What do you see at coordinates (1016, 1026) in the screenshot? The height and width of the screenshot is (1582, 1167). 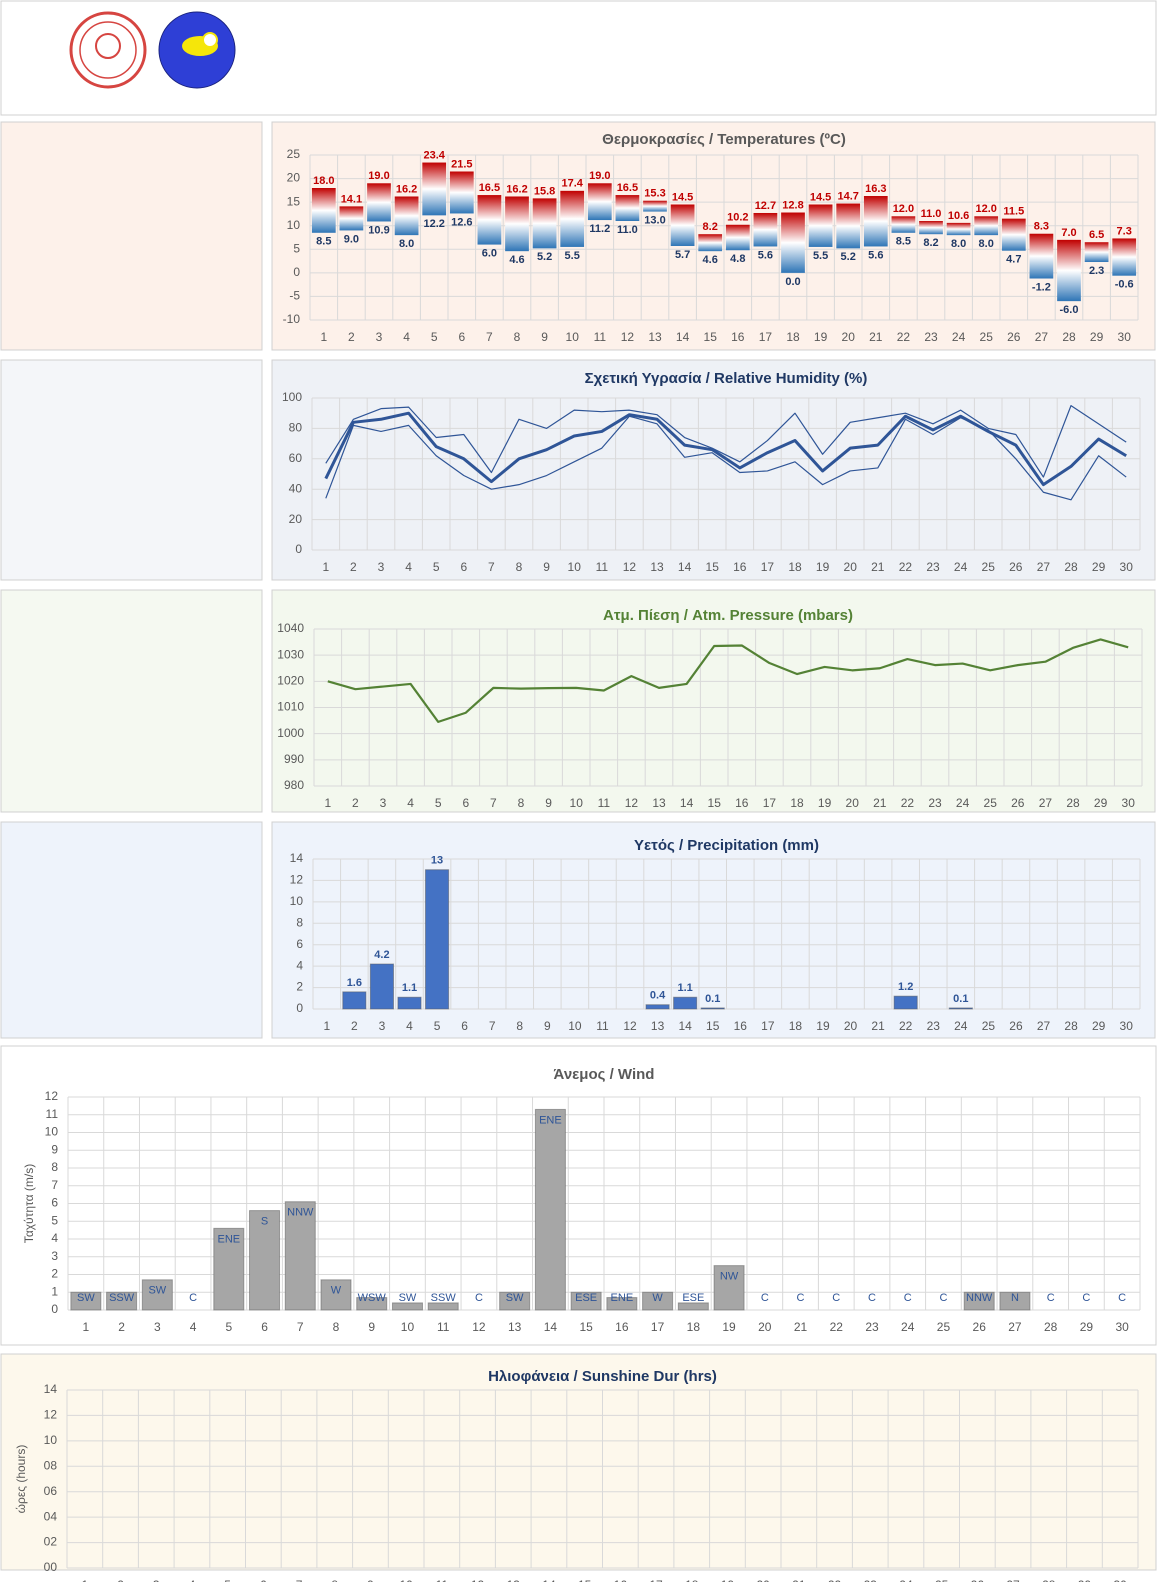 I see `x-tick-label: 26` at bounding box center [1016, 1026].